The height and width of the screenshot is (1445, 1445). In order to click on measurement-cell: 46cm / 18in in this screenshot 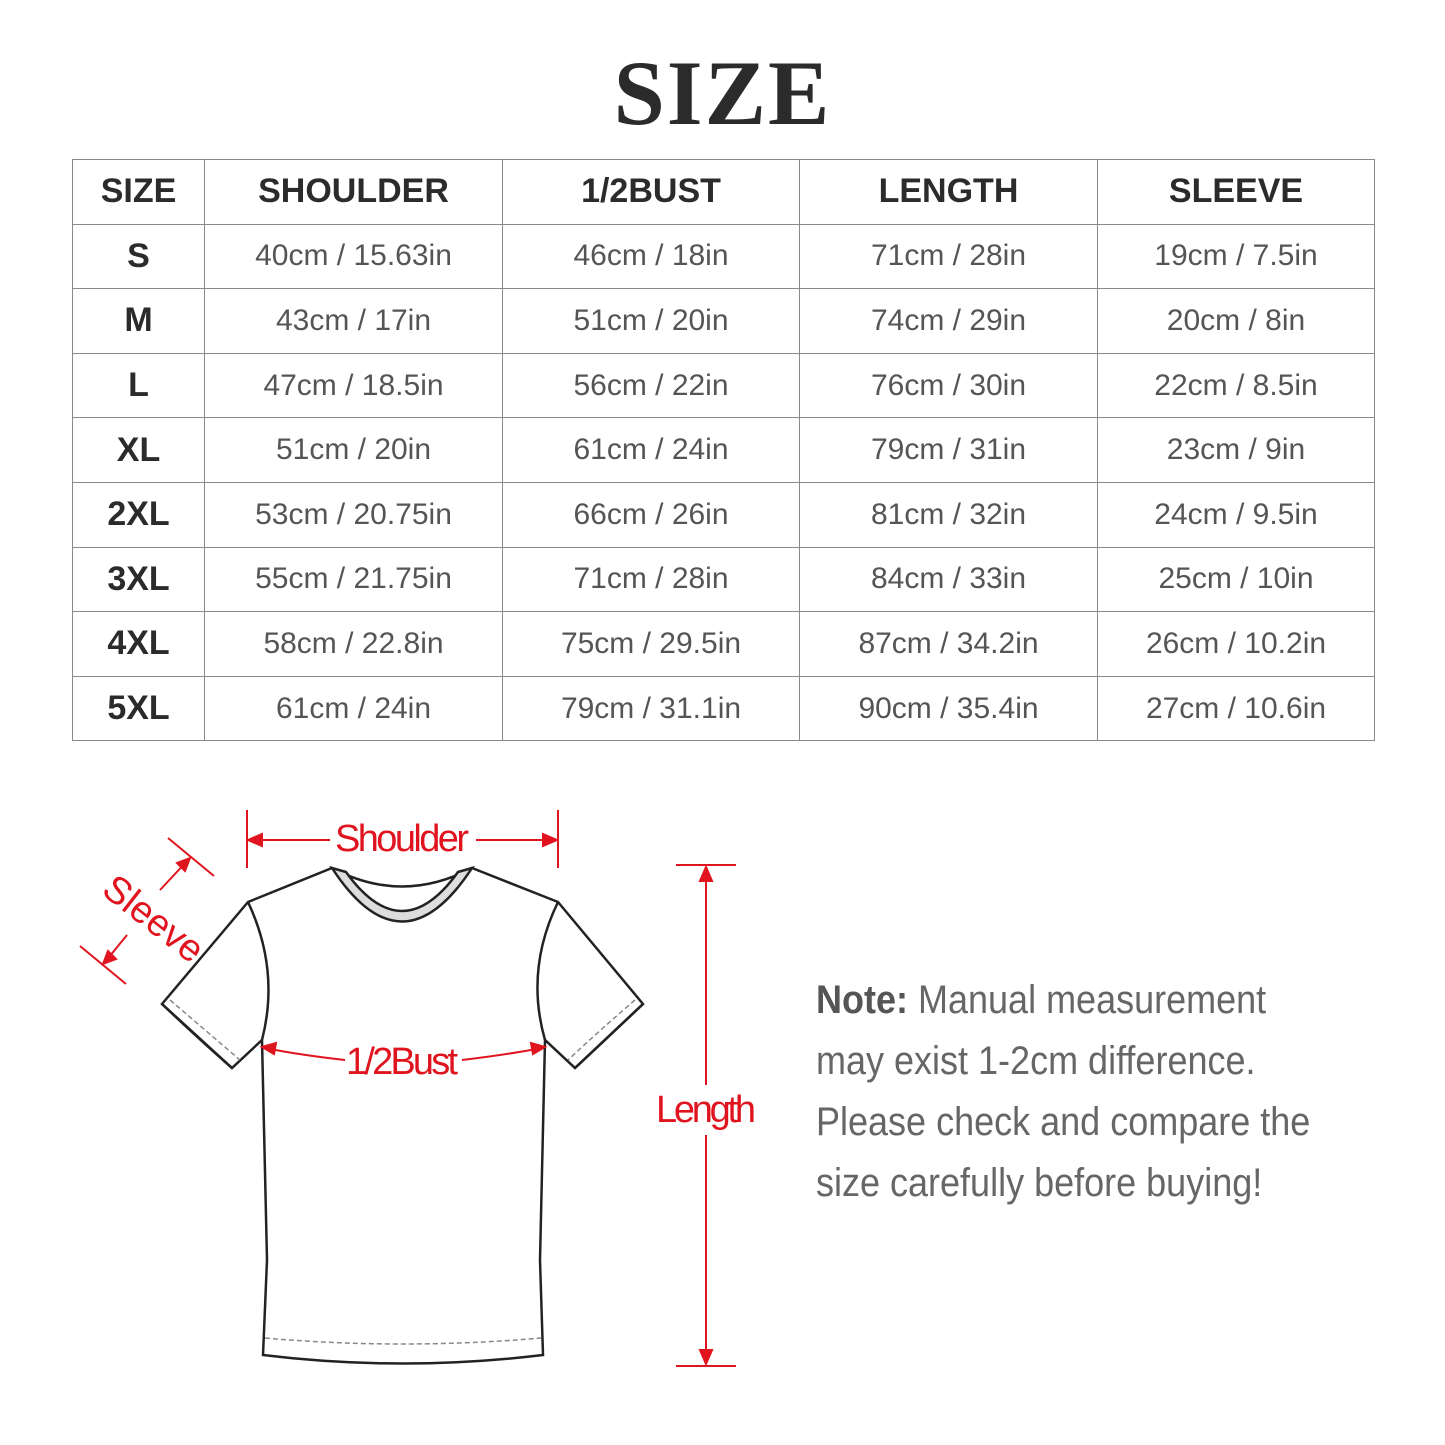, I will do `click(651, 256)`.